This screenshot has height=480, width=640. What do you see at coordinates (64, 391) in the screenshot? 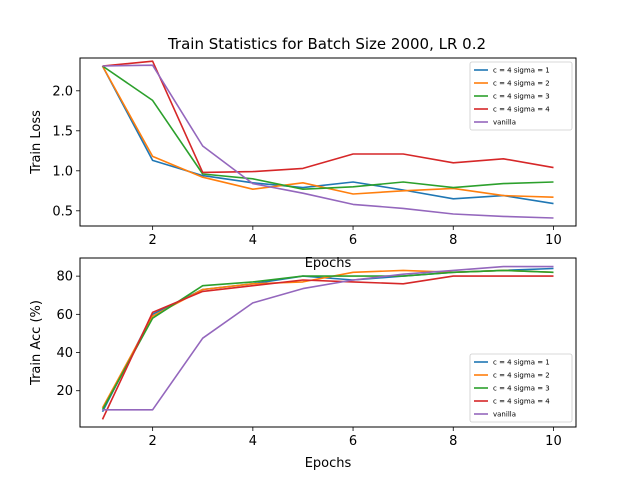
I see `y-tick-label: 20` at bounding box center [64, 391].